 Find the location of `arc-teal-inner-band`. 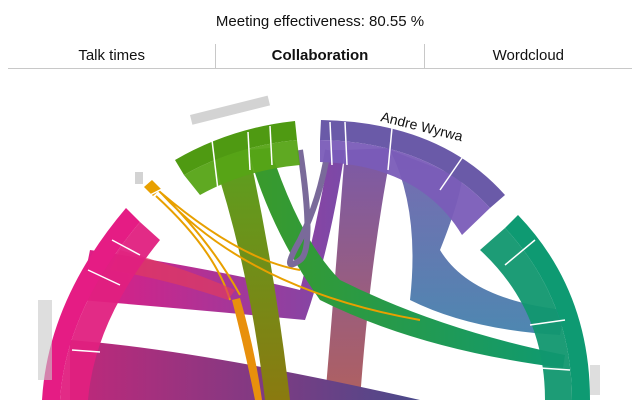

arc-teal-inner-band is located at coordinates (526, 314).